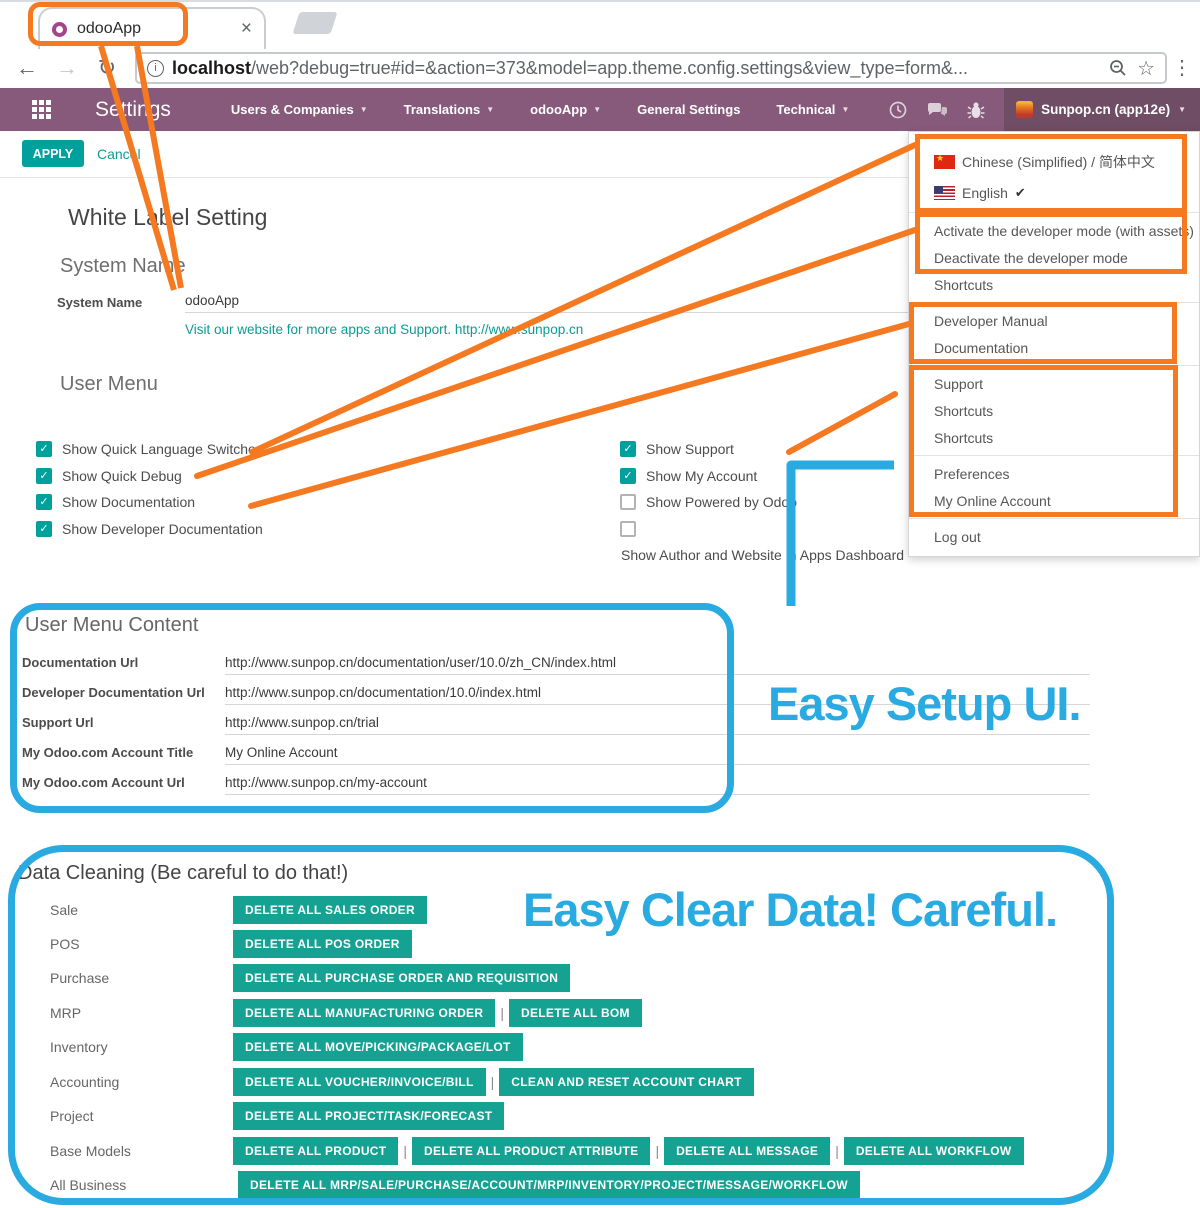  What do you see at coordinates (122, 476) in the screenshot?
I see `checkbox-label: Show Quick Debug` at bounding box center [122, 476].